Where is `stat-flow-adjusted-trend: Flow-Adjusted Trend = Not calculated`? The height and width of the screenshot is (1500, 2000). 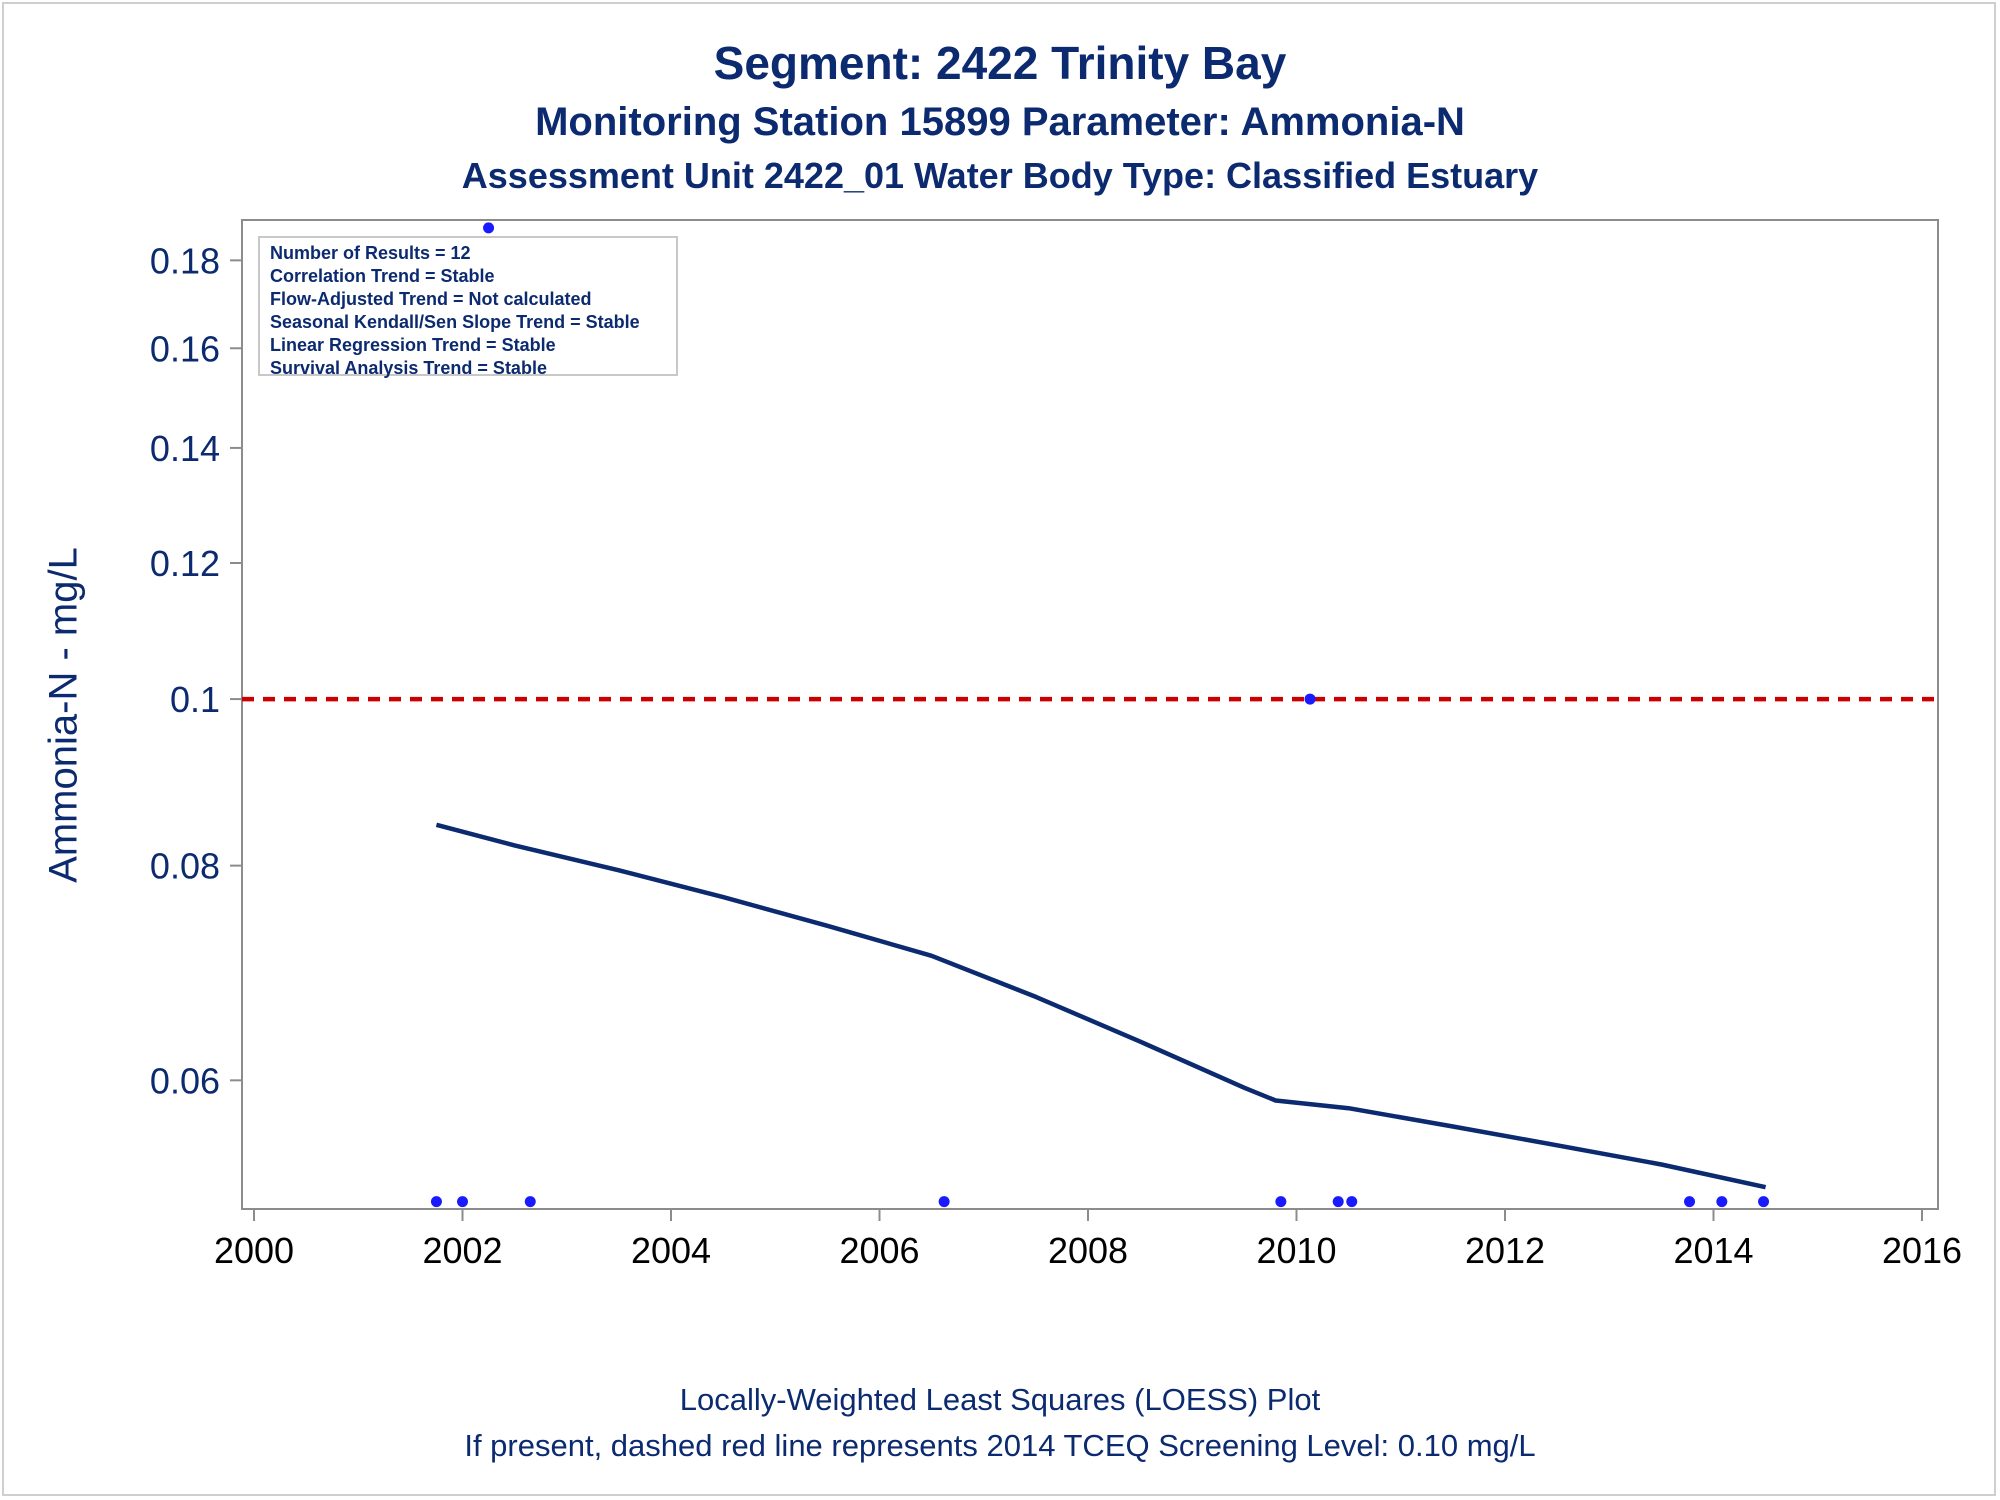 stat-flow-adjusted-trend: Flow-Adjusted Trend = Not calculated is located at coordinates (431, 299).